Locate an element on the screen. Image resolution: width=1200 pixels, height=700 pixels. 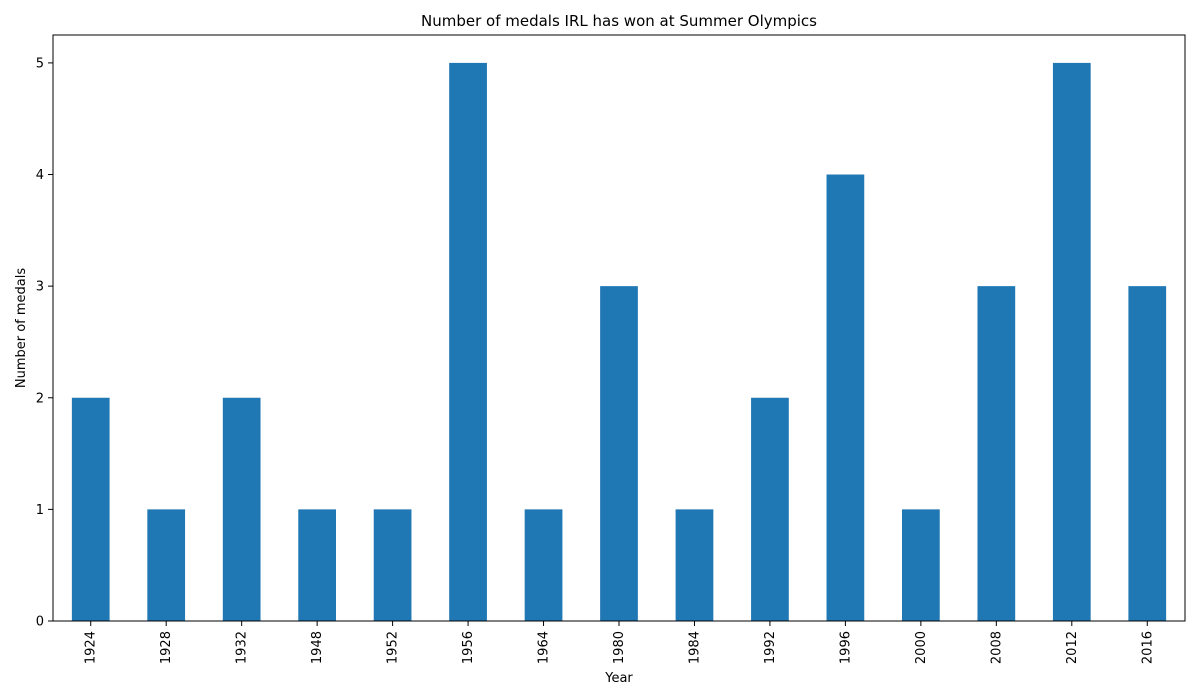
bar-1956 is located at coordinates (468, 341).